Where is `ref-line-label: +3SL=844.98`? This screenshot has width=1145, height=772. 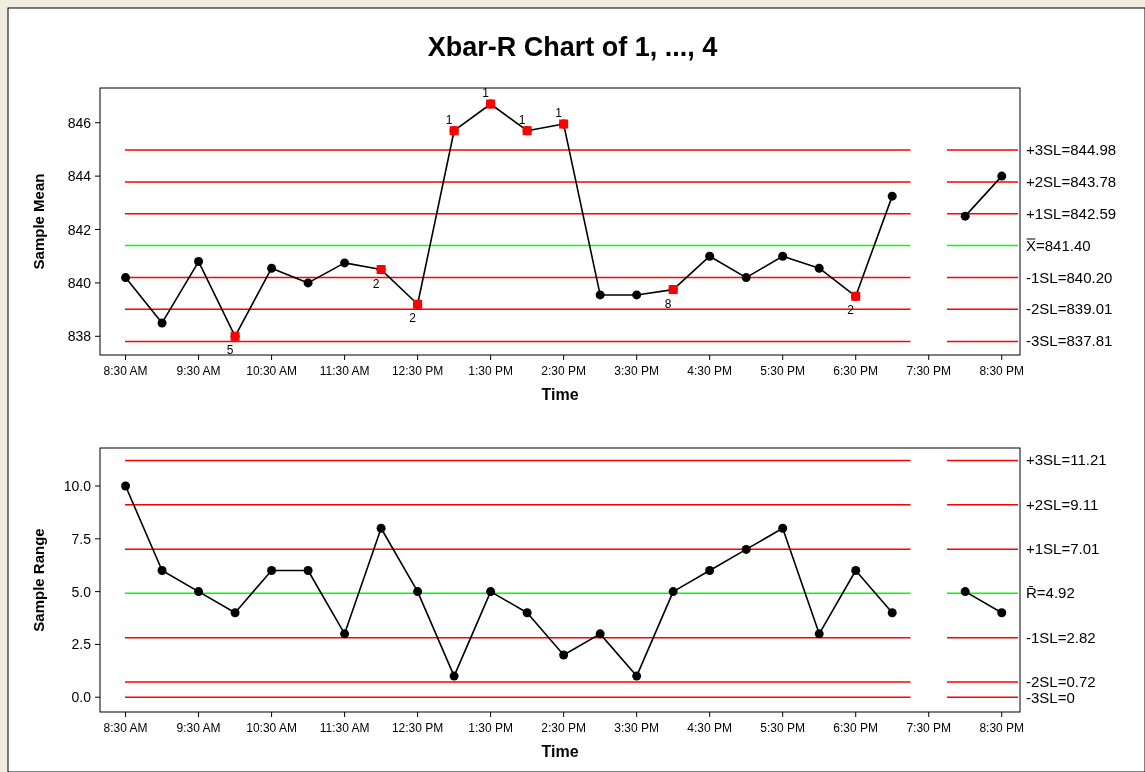 ref-line-label: +3SL=844.98 is located at coordinates (1071, 149).